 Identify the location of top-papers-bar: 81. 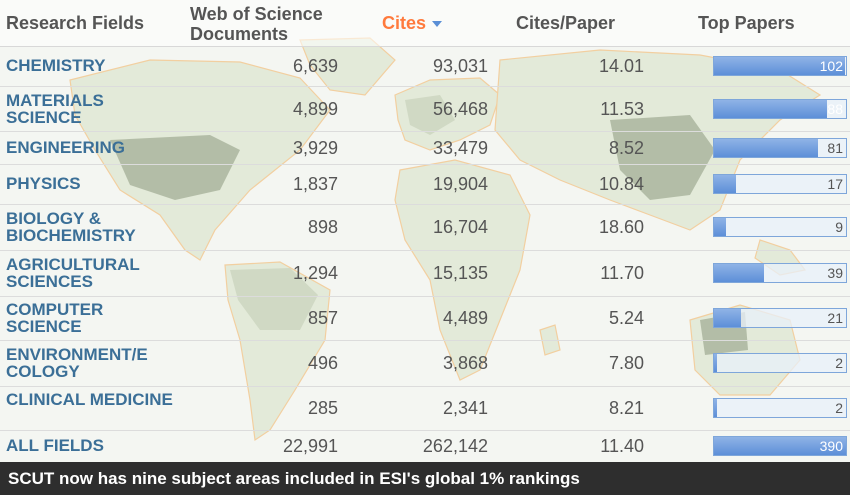
(780, 147).